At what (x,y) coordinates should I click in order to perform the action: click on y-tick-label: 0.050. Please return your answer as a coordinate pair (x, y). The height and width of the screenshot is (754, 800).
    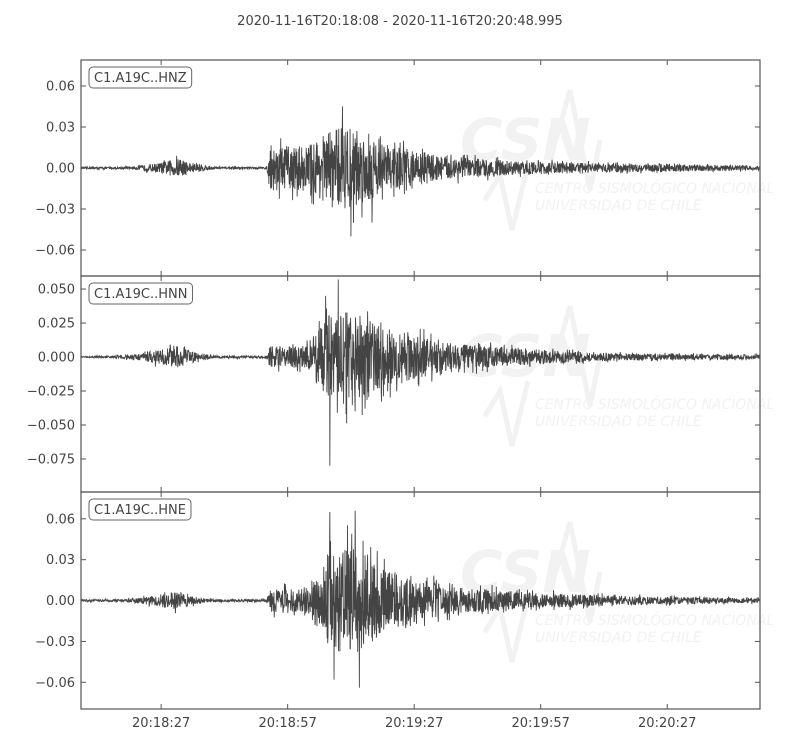
    Looking at the image, I should click on (56, 290).